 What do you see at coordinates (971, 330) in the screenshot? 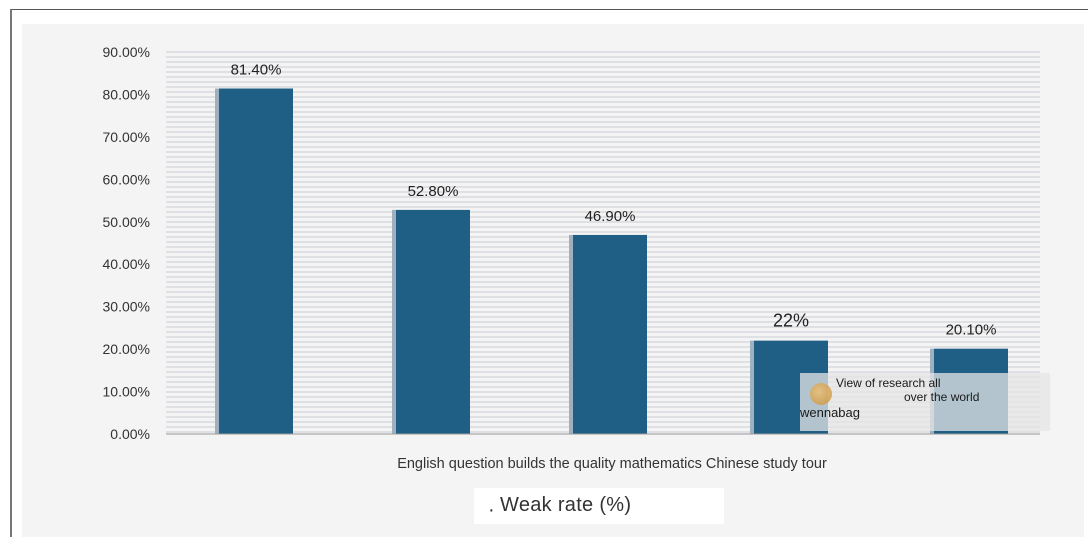
I see `data-label: 20.10%` at bounding box center [971, 330].